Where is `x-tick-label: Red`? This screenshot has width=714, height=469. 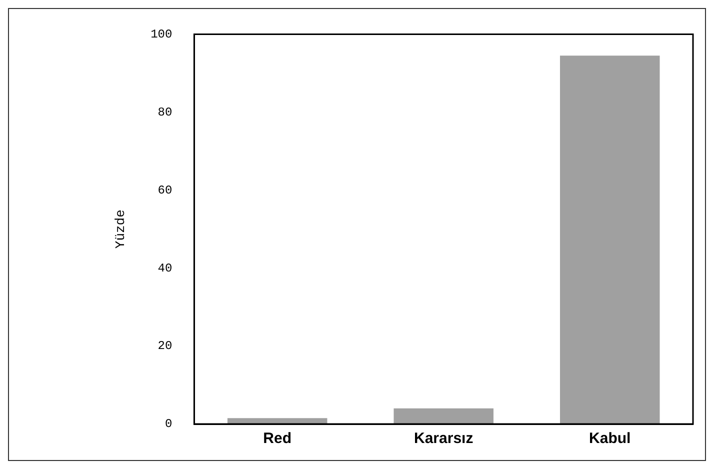 x-tick-label: Red is located at coordinates (277, 439).